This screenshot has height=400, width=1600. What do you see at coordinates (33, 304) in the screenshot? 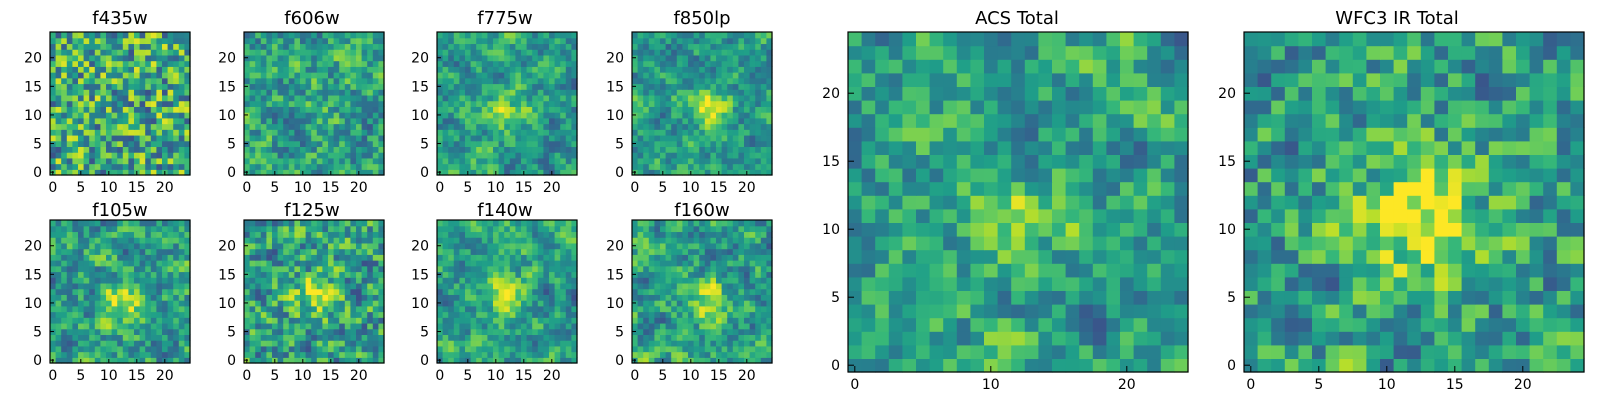
I see `y-tick-label: 10` at bounding box center [33, 304].